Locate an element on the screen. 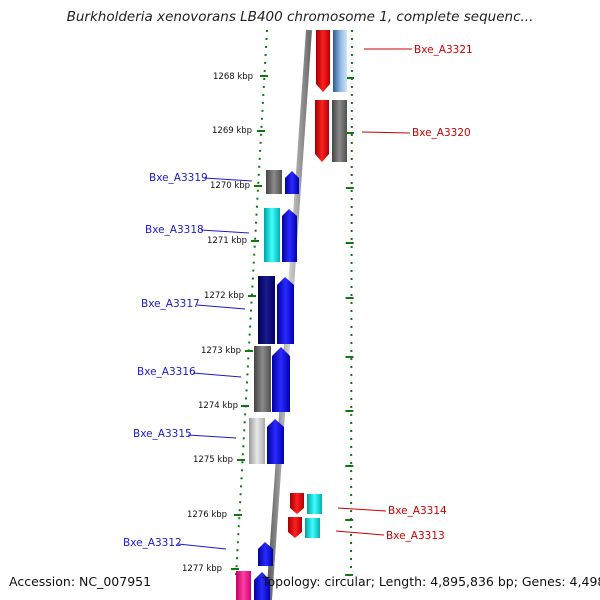  gene-label: Bxe_A3319 is located at coordinates (178, 178).